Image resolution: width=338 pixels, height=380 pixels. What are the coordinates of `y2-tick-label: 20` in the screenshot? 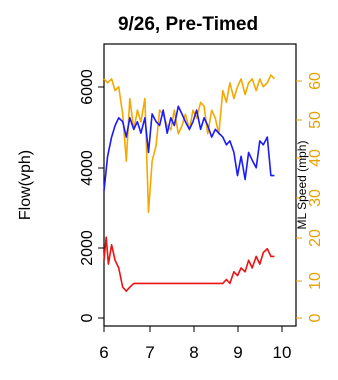 It's located at (315, 238).